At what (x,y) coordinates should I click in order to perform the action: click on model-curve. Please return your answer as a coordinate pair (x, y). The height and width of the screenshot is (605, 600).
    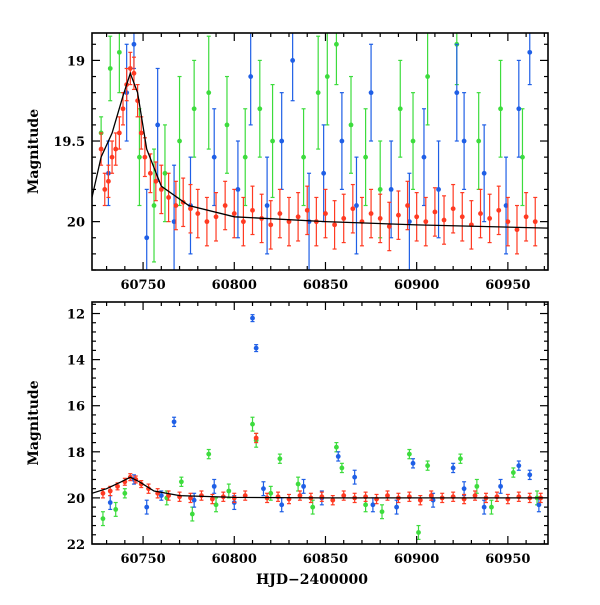
    Looking at the image, I should click on (320, 487).